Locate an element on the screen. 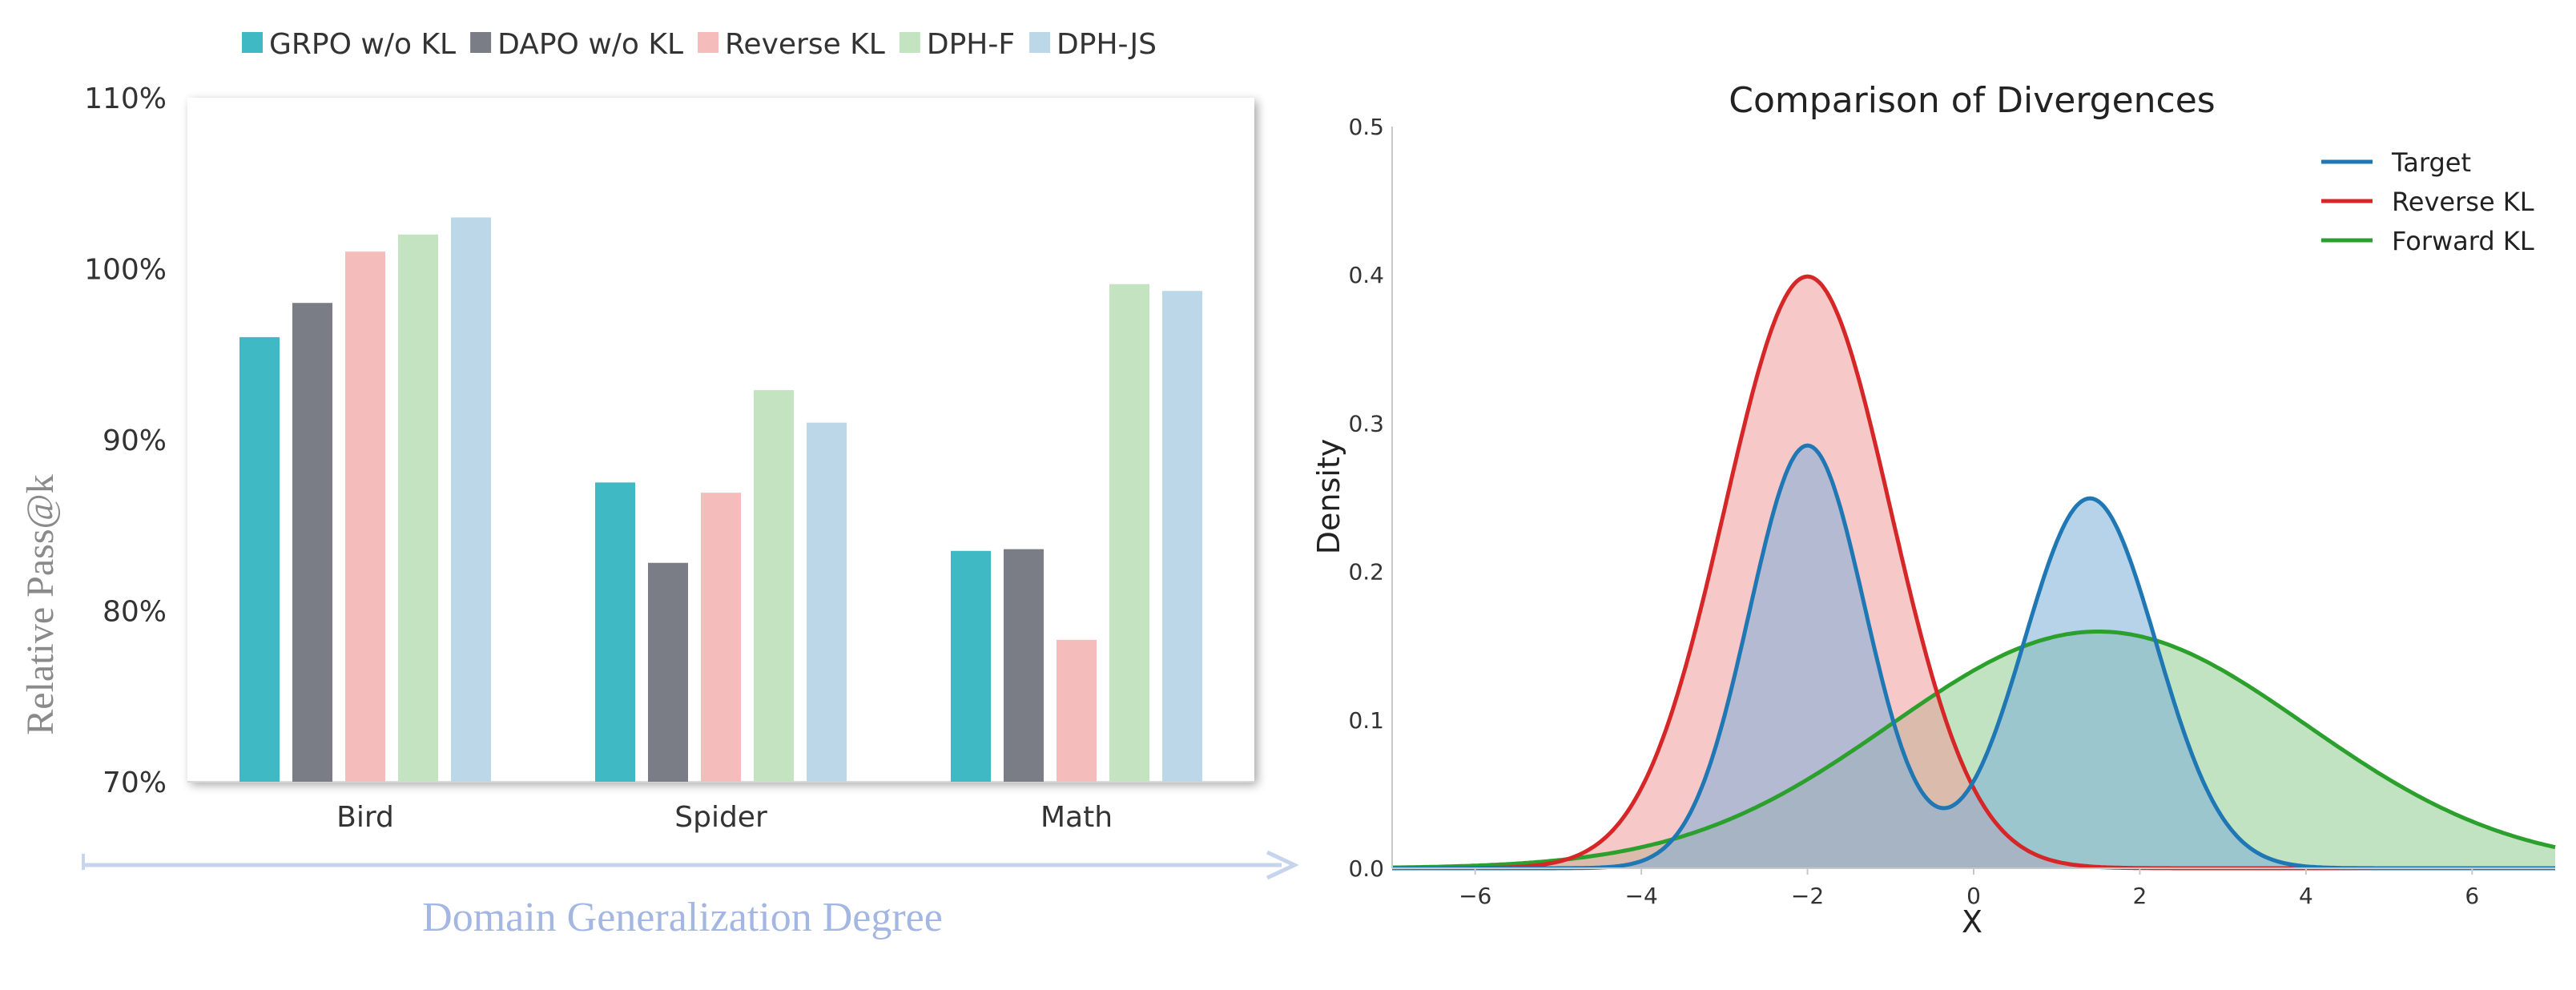 This screenshot has height=990, width=2576. density-x-tick-label: −4 is located at coordinates (1642, 896).